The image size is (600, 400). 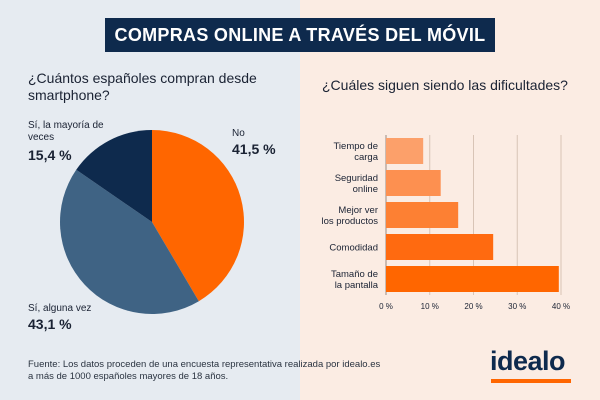 What do you see at coordinates (473, 306) in the screenshot?
I see `tick-label-2: 20 %` at bounding box center [473, 306].